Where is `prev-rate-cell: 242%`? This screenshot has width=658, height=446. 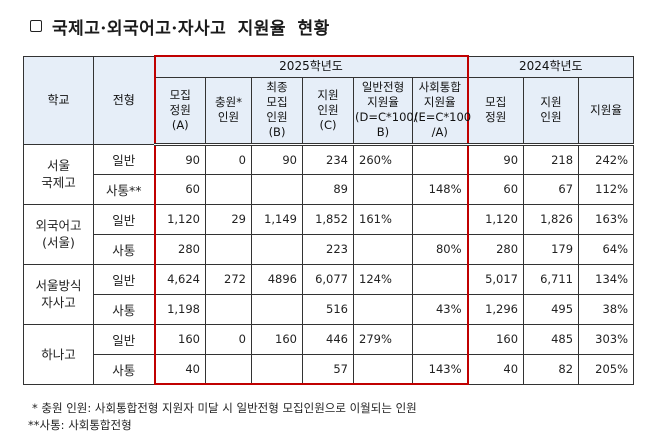
prev-rate-cell: 242% is located at coordinates (606, 159).